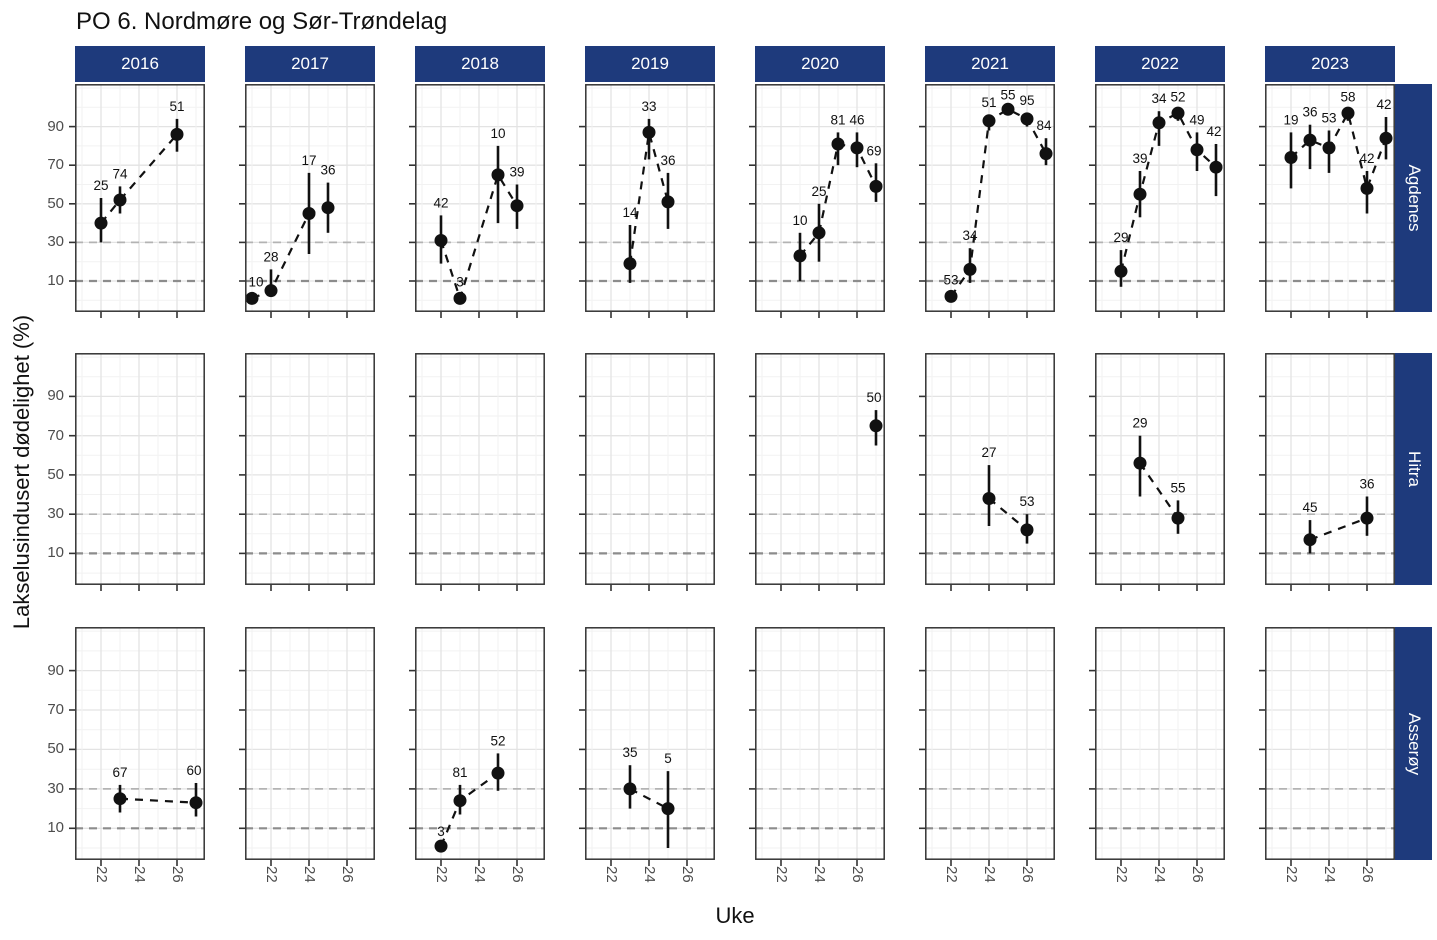  Describe the element at coordinates (873, 397) in the screenshot. I see `svg-text: 50` at that location.